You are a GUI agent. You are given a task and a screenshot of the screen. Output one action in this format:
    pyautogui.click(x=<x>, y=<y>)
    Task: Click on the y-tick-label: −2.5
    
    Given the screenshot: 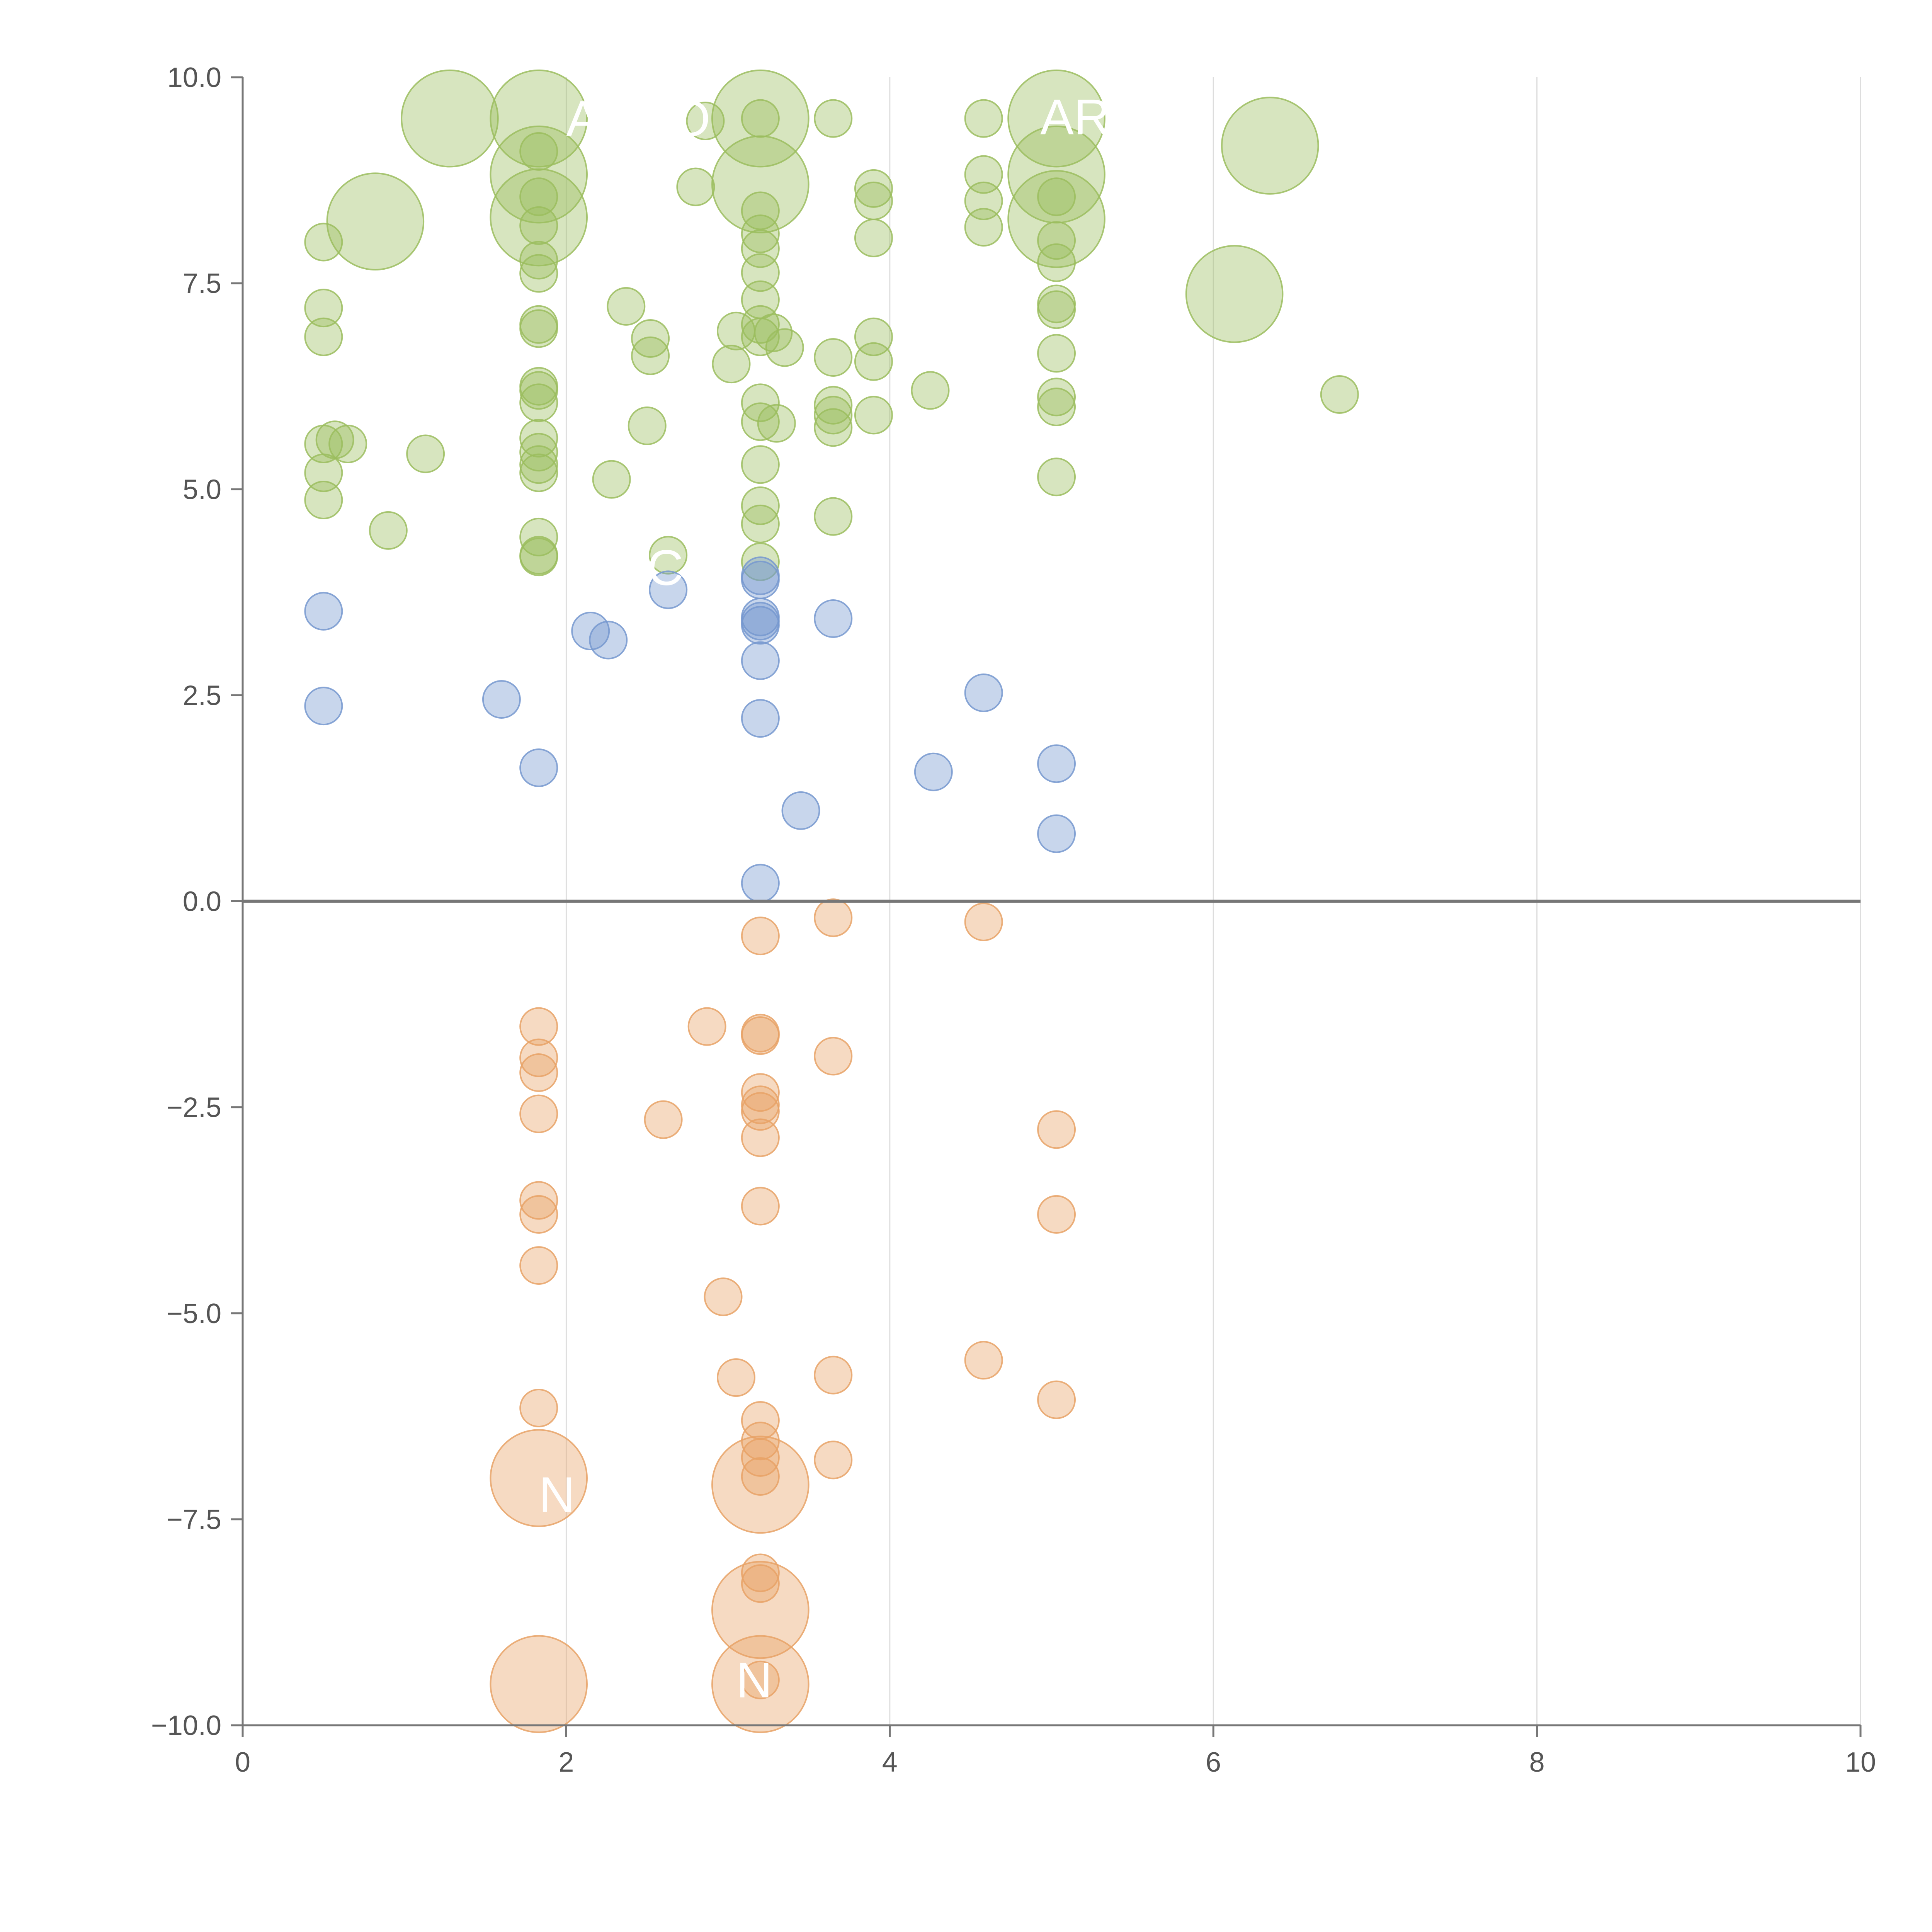 What is the action you would take?
    pyautogui.click(x=194, y=1107)
    